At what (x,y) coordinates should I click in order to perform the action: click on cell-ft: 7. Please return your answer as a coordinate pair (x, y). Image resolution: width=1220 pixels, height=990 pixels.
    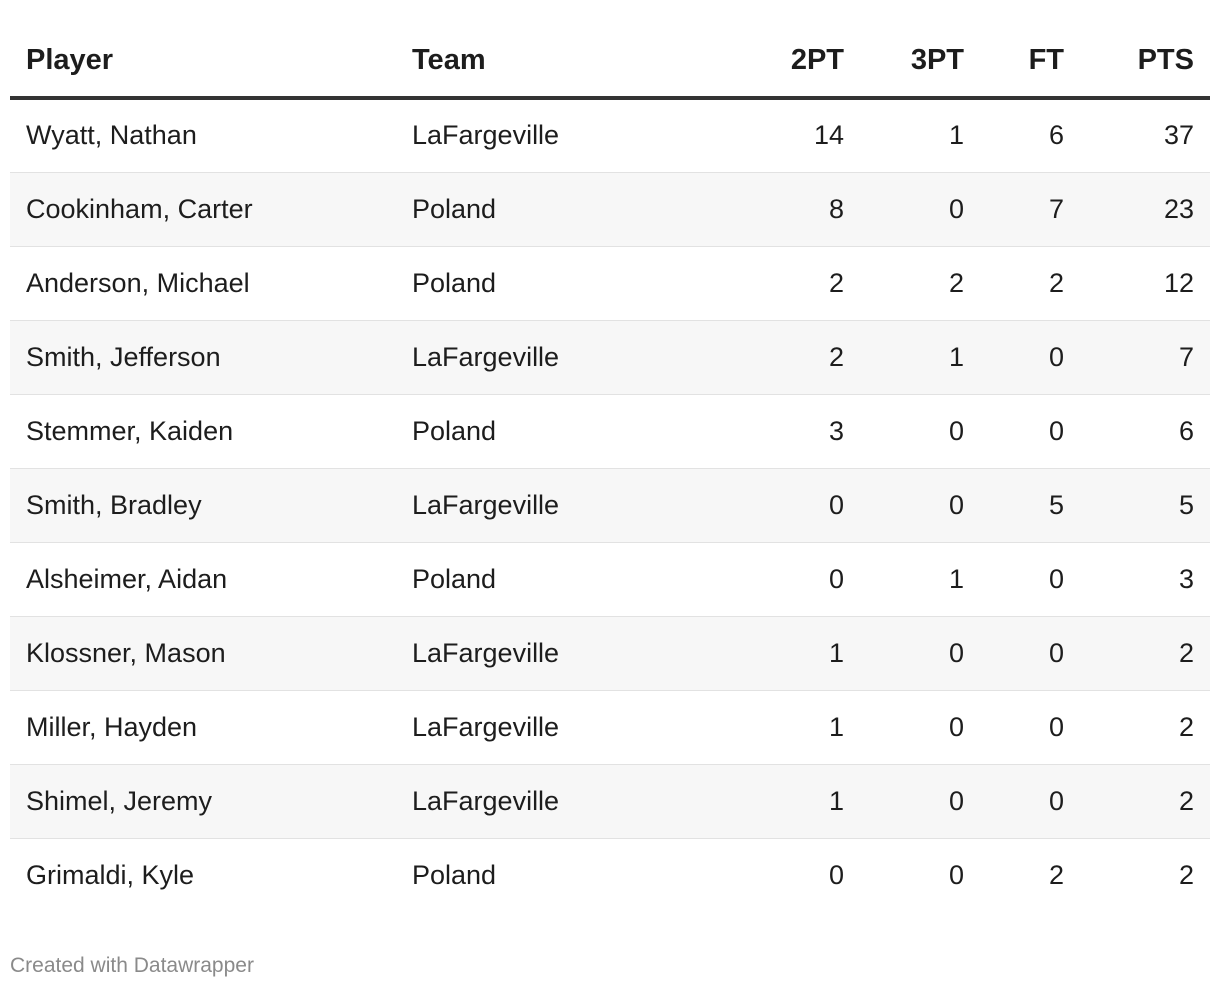
    Looking at the image, I should click on (1030, 209).